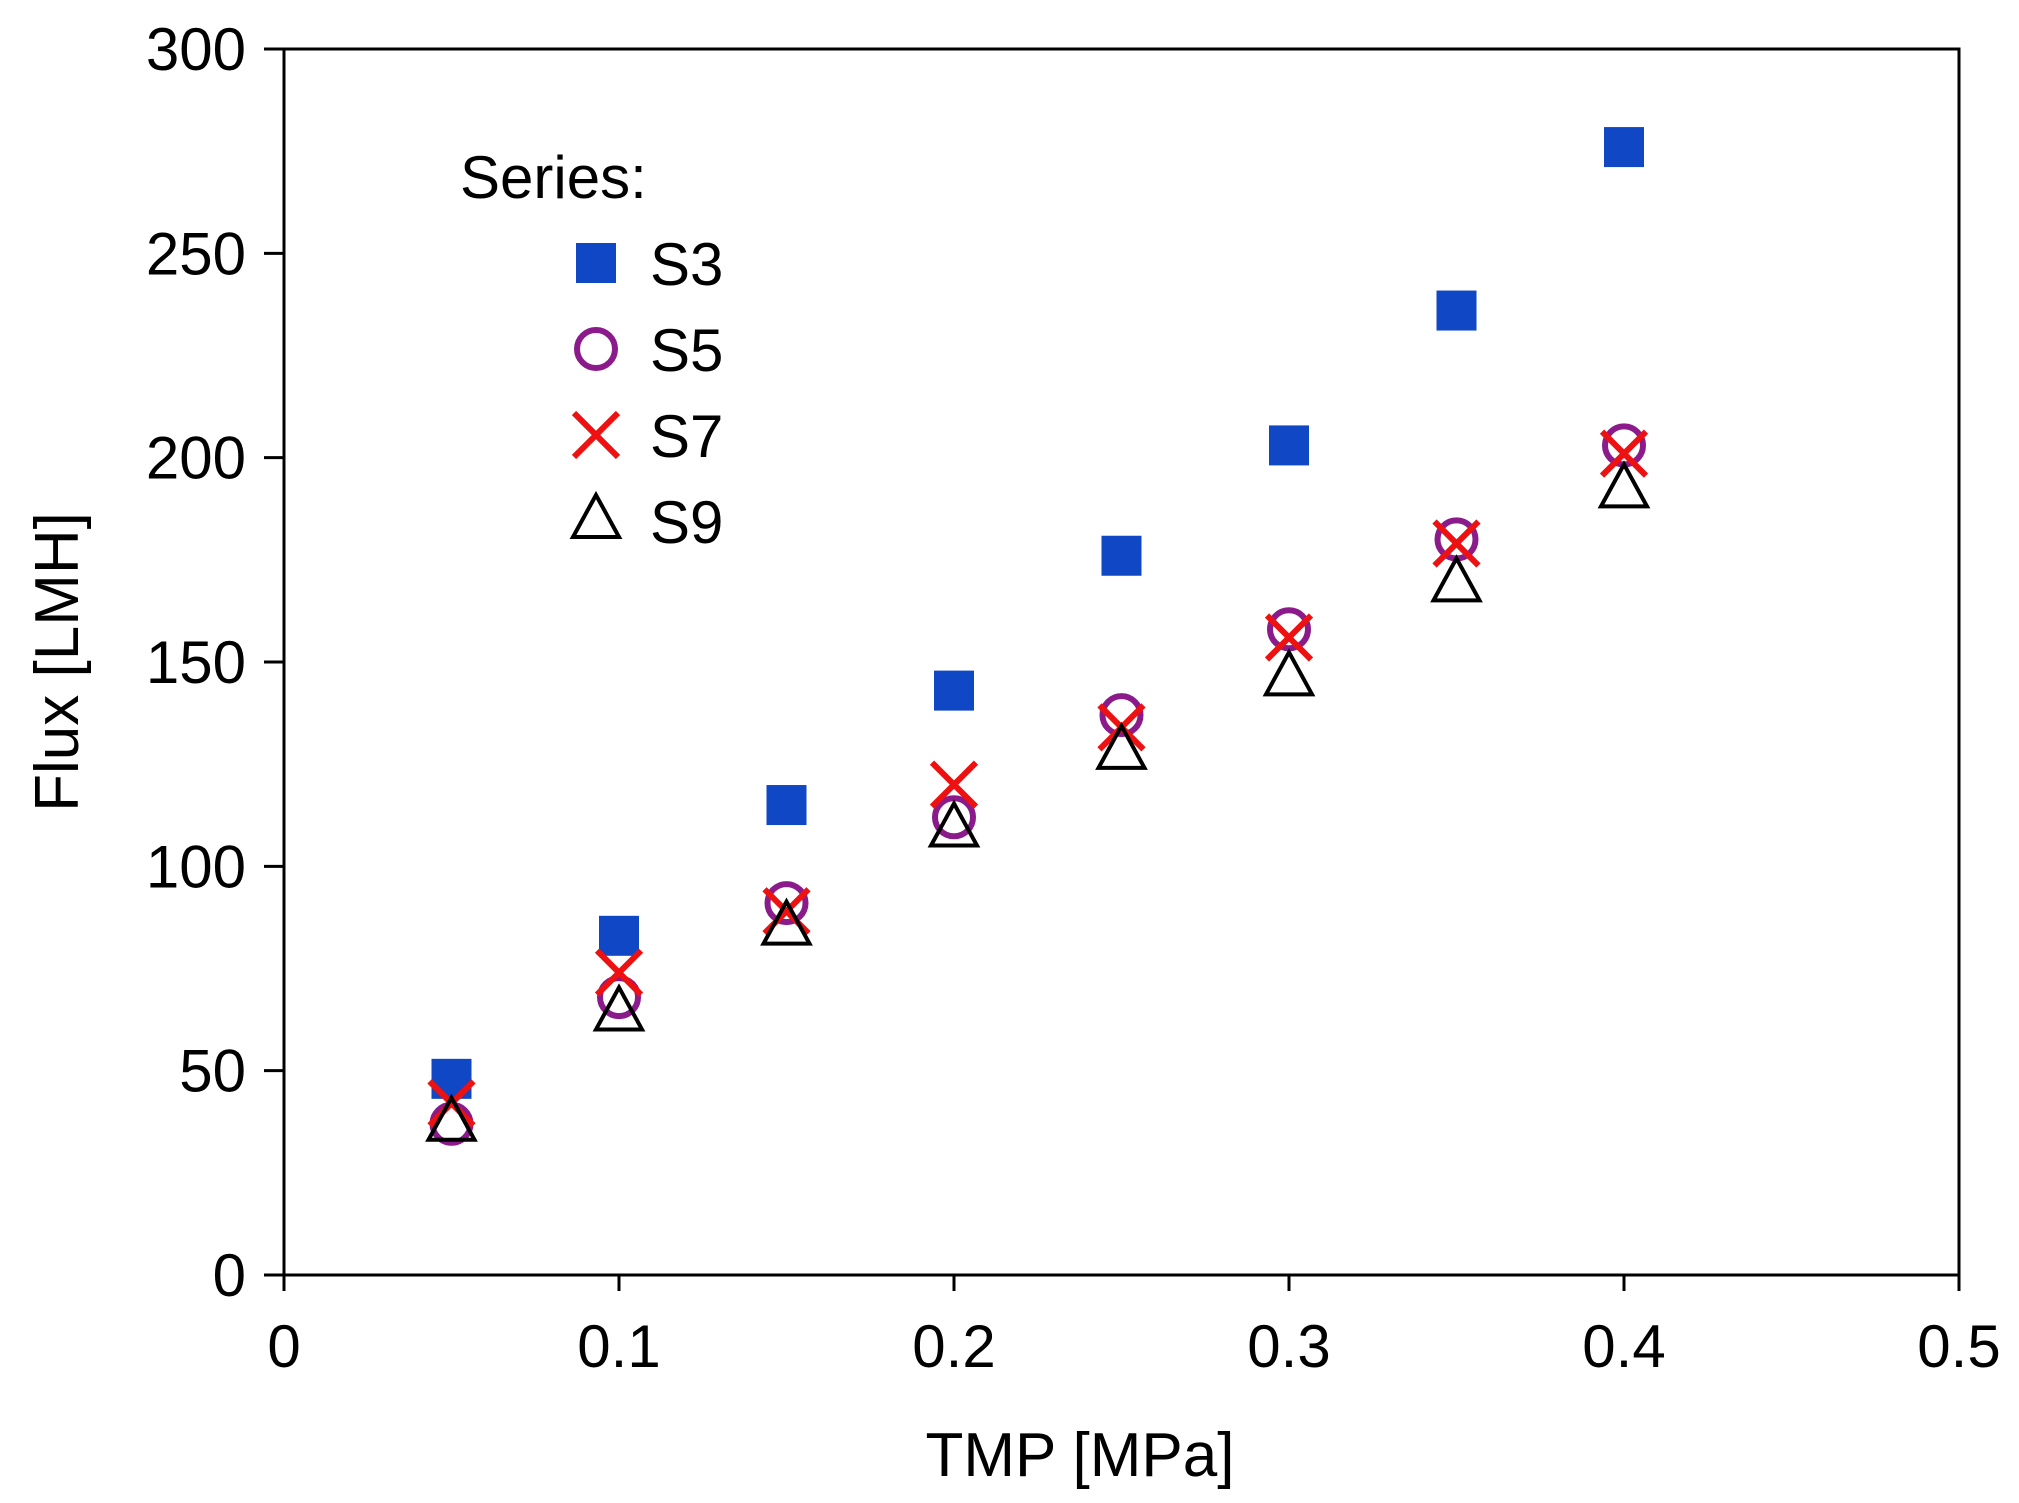 The width and height of the screenshot is (2019, 1503). I want to click on y-axis-title: Flux [LMH], so click(57, 662).